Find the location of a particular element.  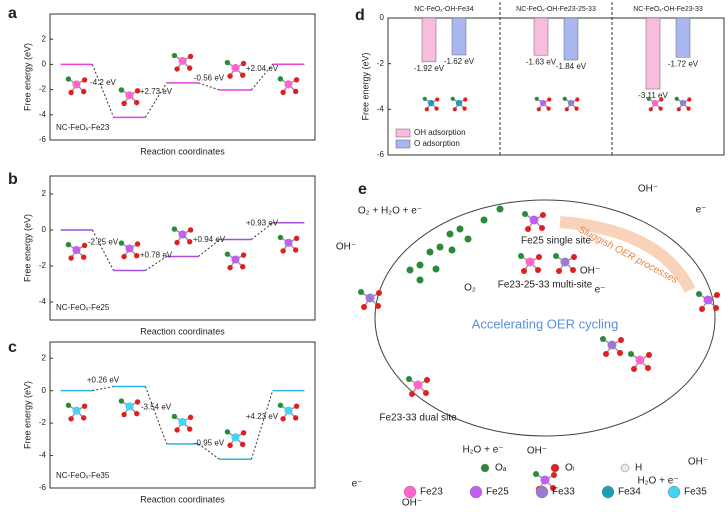

site-label: Fe23-33 dual site is located at coordinates (418, 418).